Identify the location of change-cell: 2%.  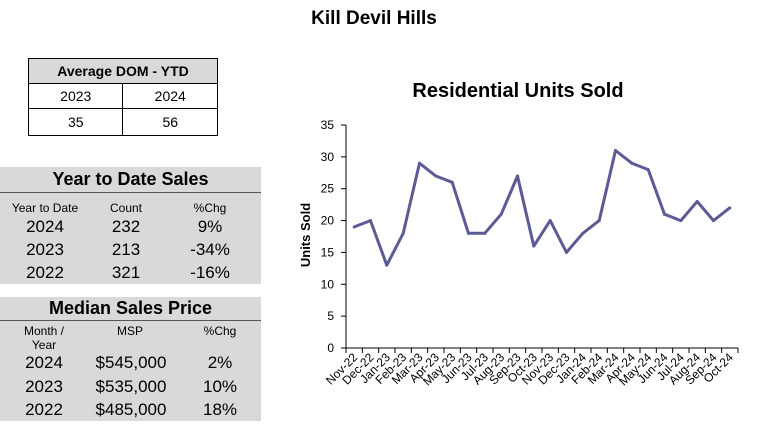
(220, 362).